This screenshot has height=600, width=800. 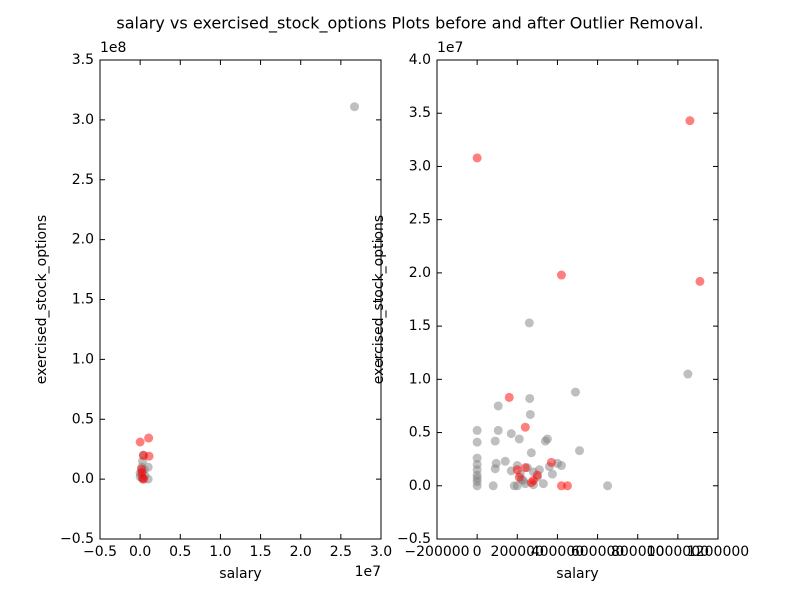 What do you see at coordinates (301, 552) in the screenshot?
I see `x-tick-label: 2.0` at bounding box center [301, 552].